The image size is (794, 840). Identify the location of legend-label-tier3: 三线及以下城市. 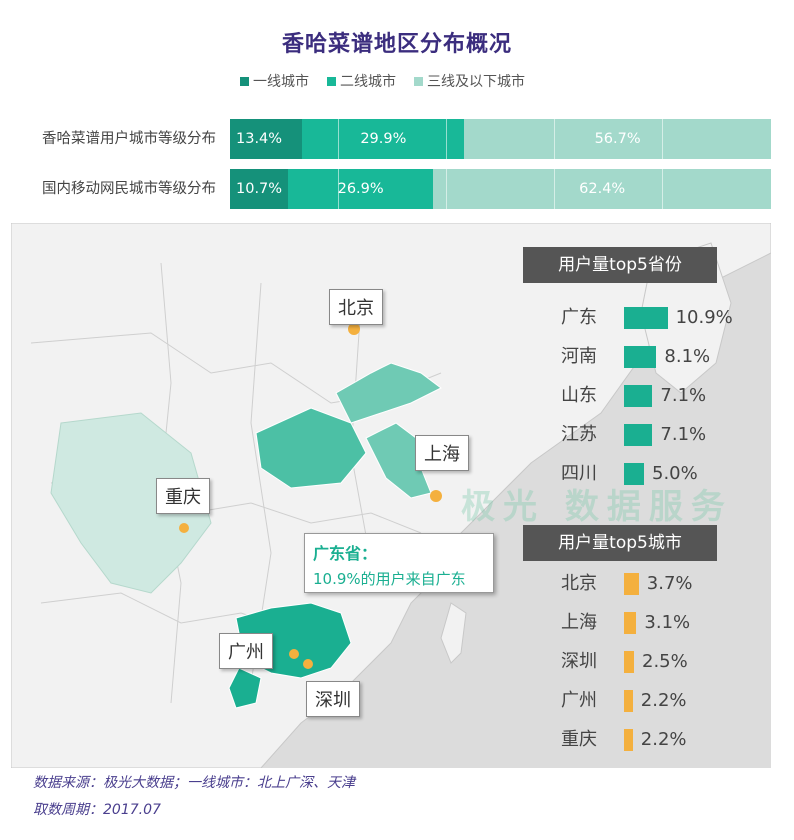
(476, 82).